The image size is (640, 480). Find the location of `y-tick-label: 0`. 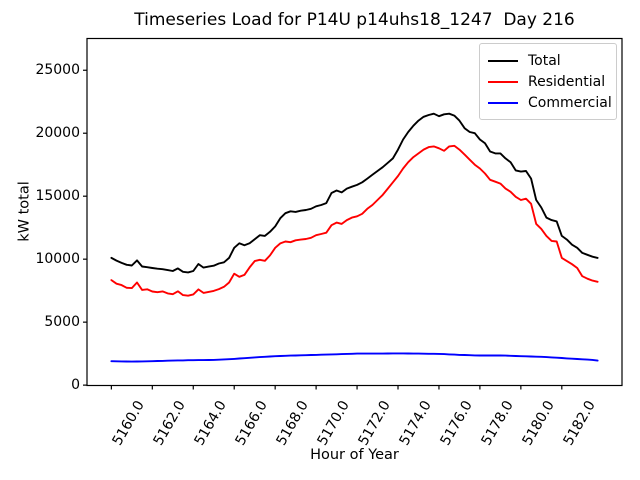

y-tick-label: 0 is located at coordinates (75, 384).